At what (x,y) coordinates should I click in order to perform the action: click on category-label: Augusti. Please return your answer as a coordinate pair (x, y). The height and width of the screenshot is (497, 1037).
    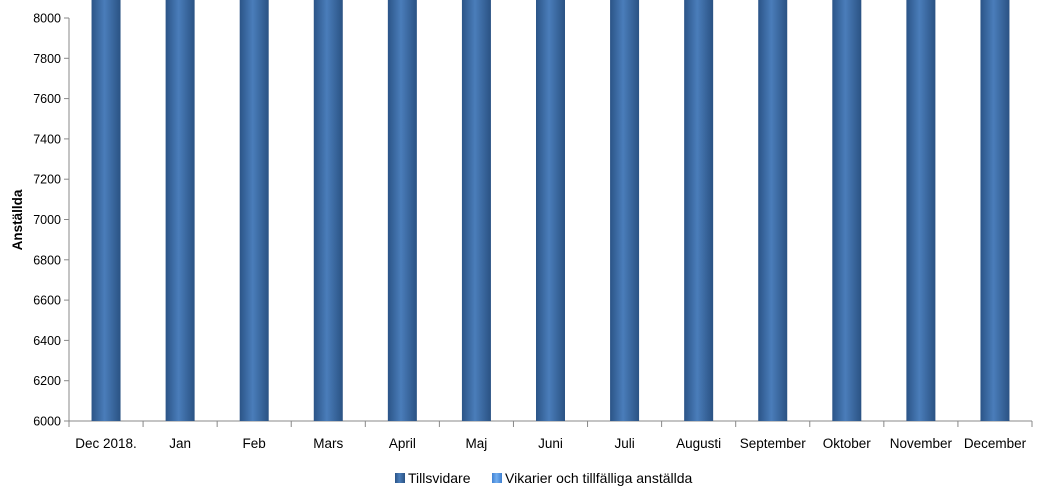
    Looking at the image, I should click on (698, 443).